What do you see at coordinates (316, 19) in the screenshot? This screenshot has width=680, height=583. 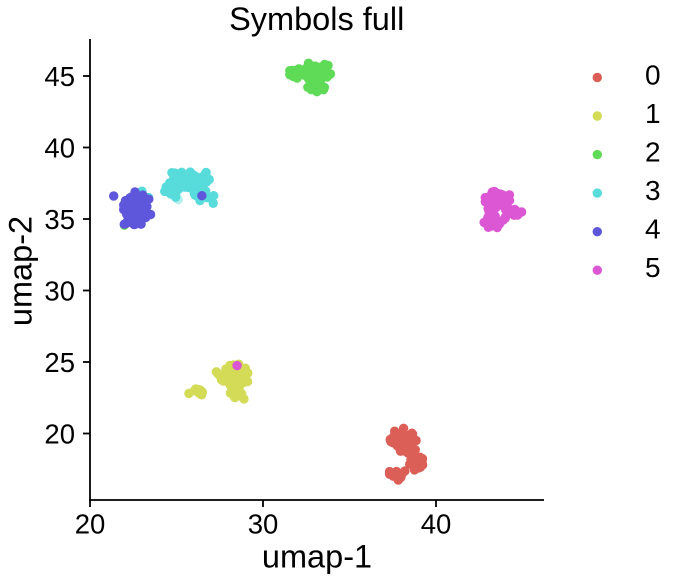 I see `svg-text: Symbols full` at bounding box center [316, 19].